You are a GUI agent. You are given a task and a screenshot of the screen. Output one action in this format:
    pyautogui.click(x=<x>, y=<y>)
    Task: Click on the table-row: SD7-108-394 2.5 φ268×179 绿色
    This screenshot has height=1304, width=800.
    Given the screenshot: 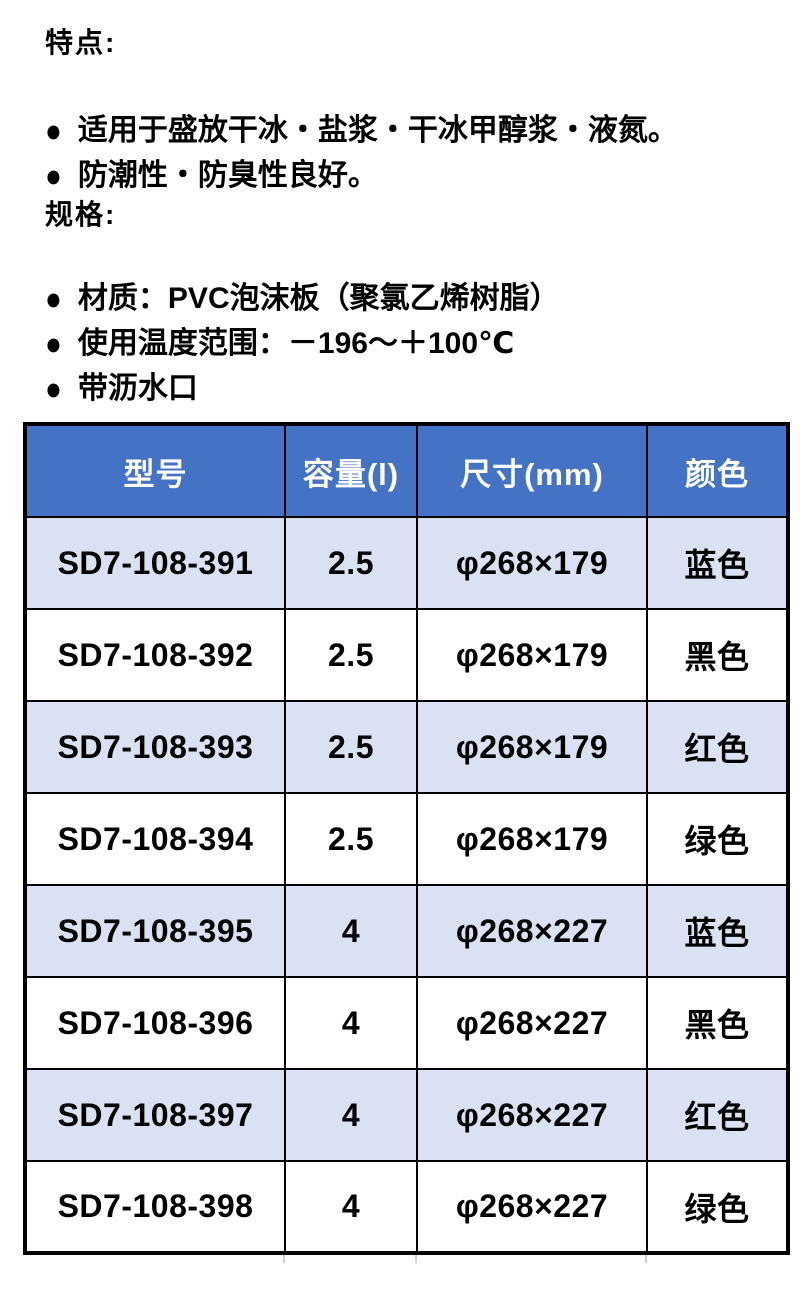 What is the action you would take?
    pyautogui.click(x=406, y=839)
    